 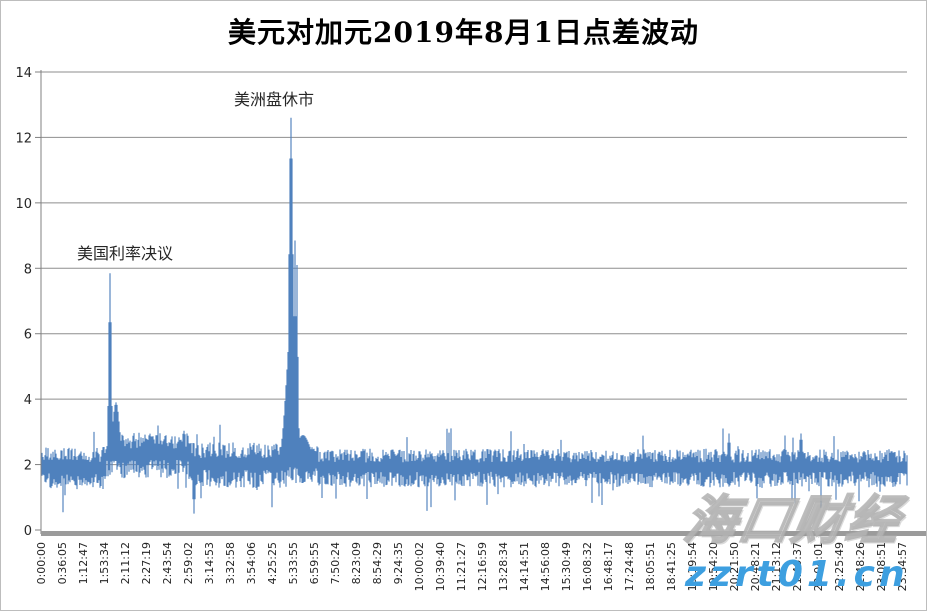 What do you see at coordinates (483, 533) in the screenshot?
I see `x-axis-bar` at bounding box center [483, 533].